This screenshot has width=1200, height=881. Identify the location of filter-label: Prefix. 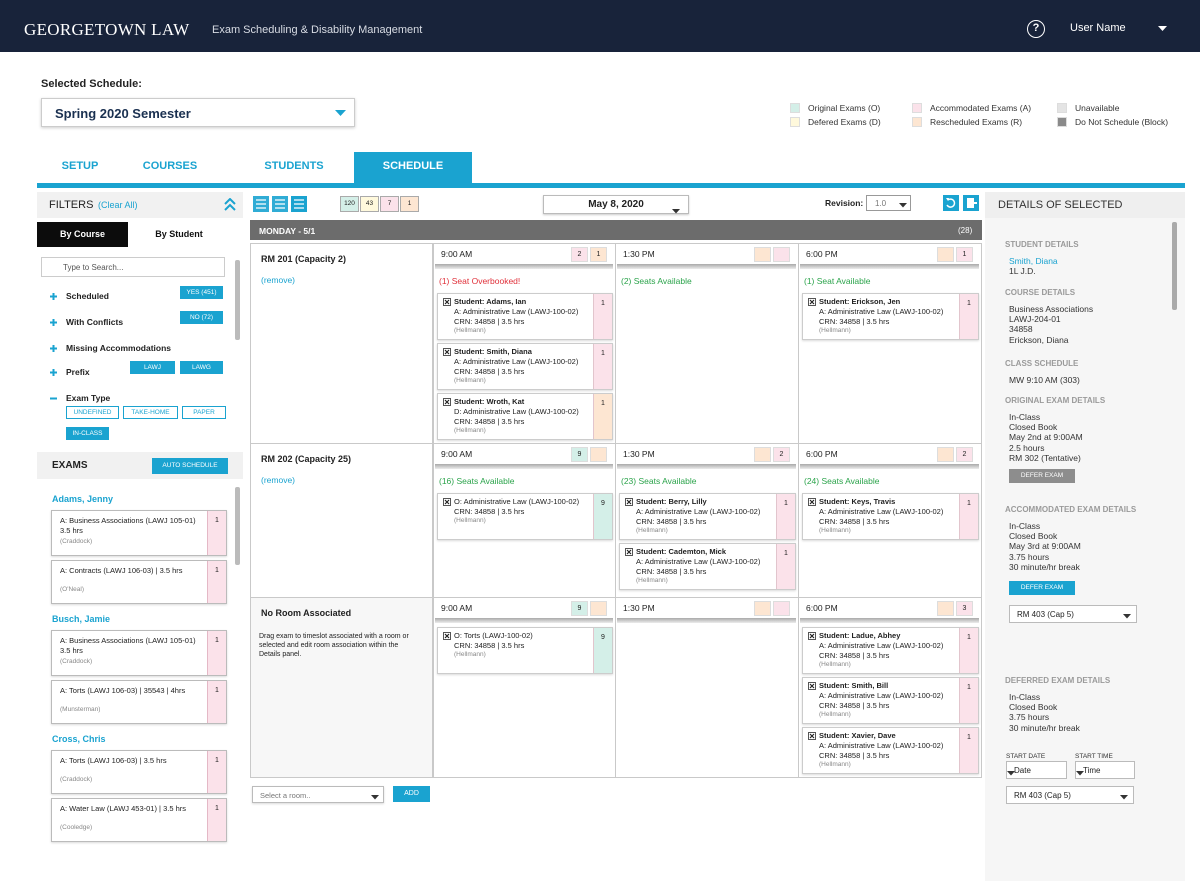
(78, 372).